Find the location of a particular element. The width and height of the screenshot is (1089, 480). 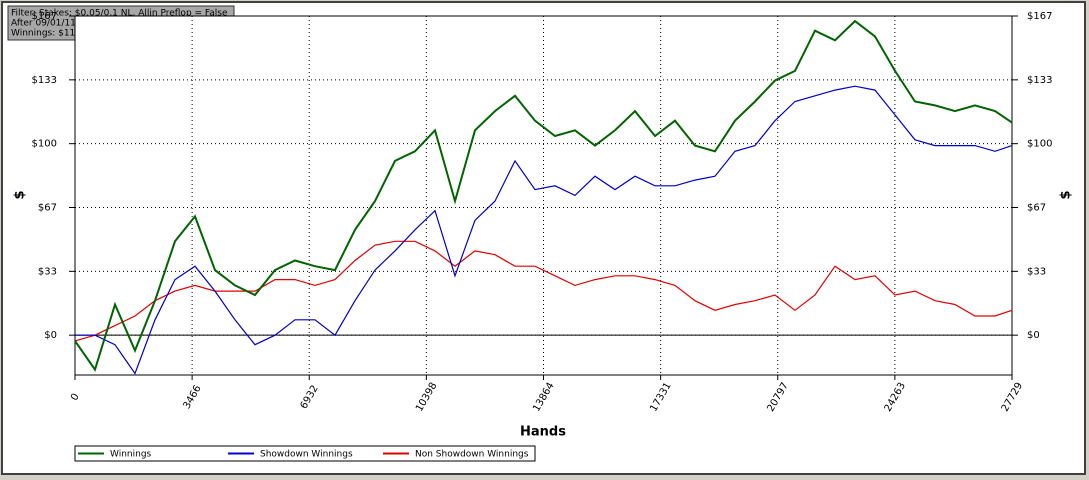

y-tick-label: $100 is located at coordinates (44, 144).